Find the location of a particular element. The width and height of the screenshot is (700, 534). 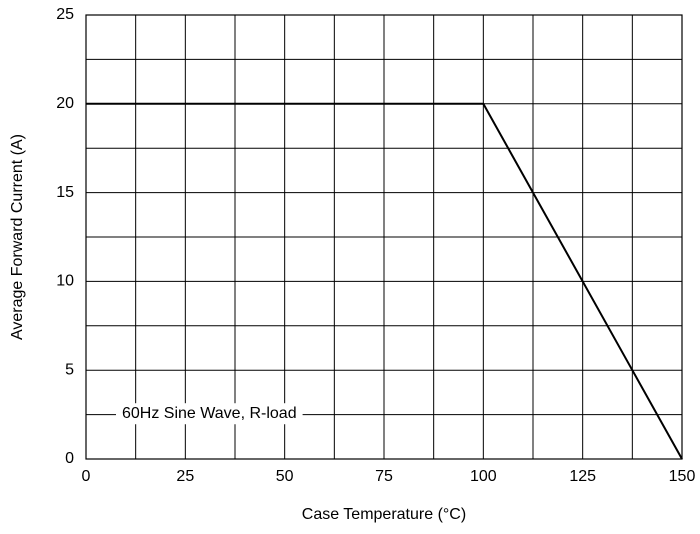

annotation-background is located at coordinates (209, 414).